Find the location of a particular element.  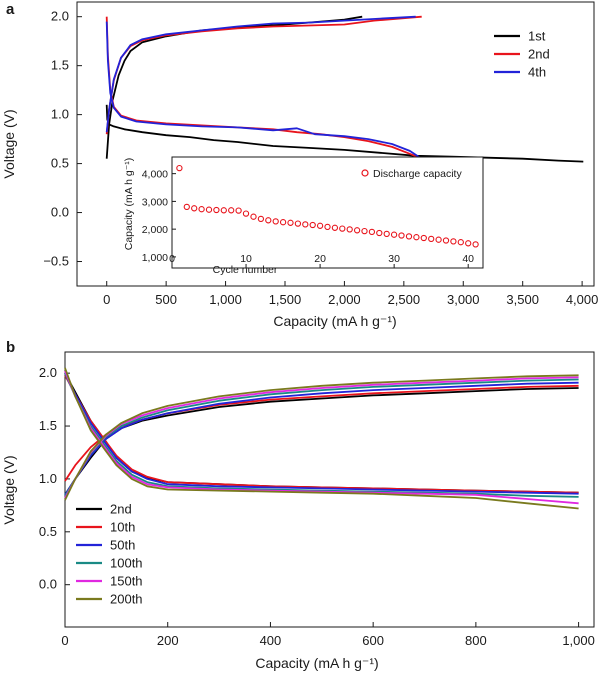

panel-a-series-4th-charge-line is located at coordinates (260, 74).